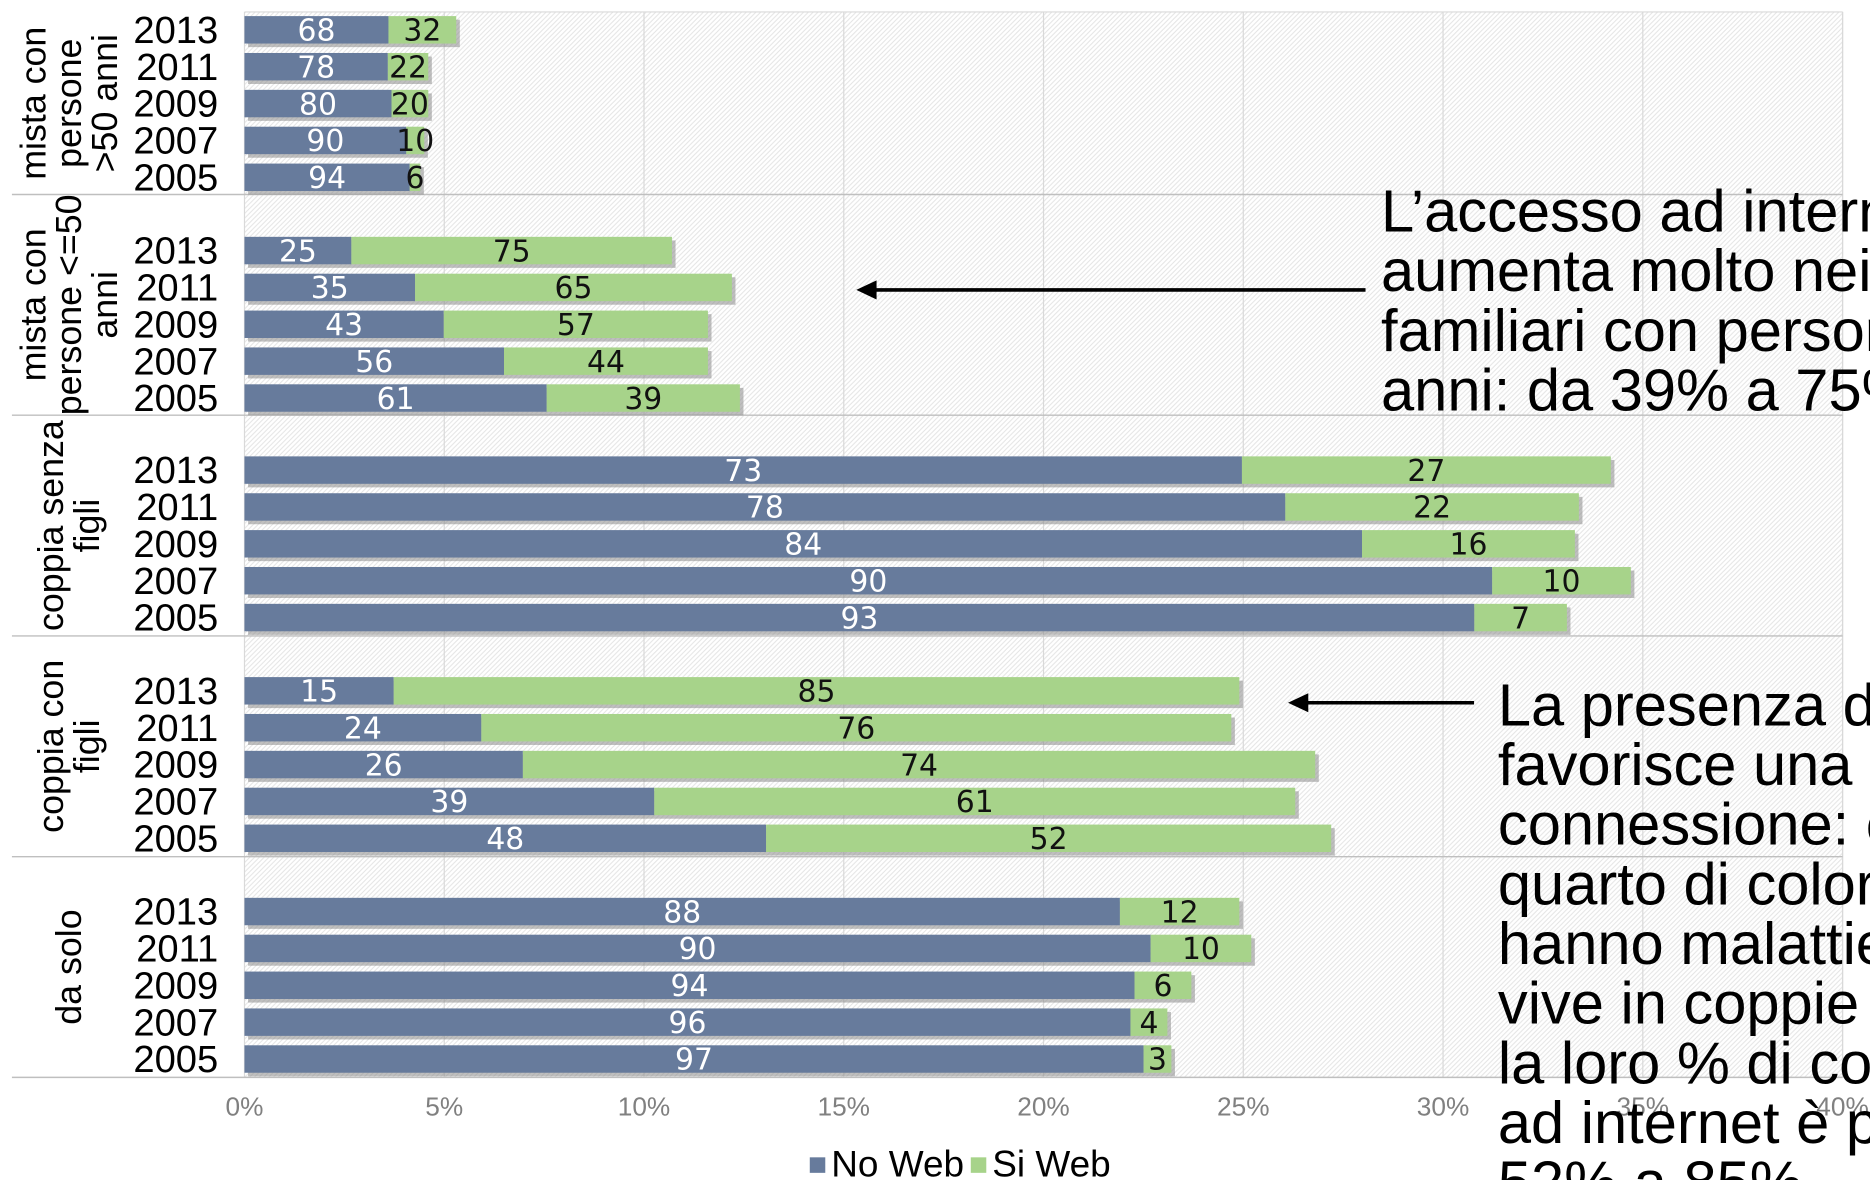 Image resolution: width=1870 pixels, height=1180 pixels. Describe the element at coordinates (105, 305) in the screenshot. I see `group-label-line: anni` at that location.